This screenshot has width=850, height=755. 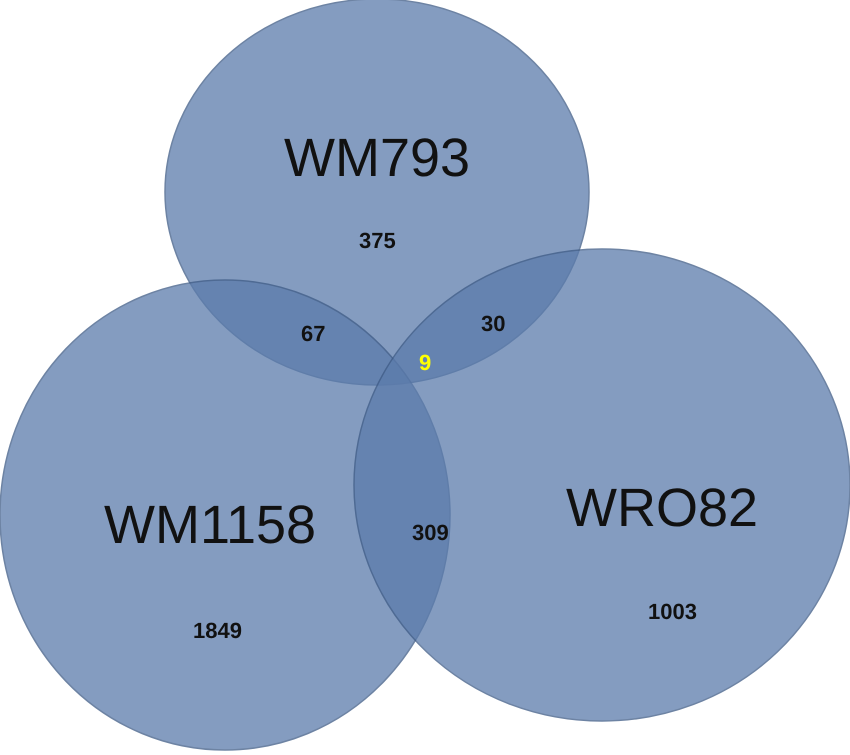 I want to click on category-label: WM793, so click(x=377, y=158).